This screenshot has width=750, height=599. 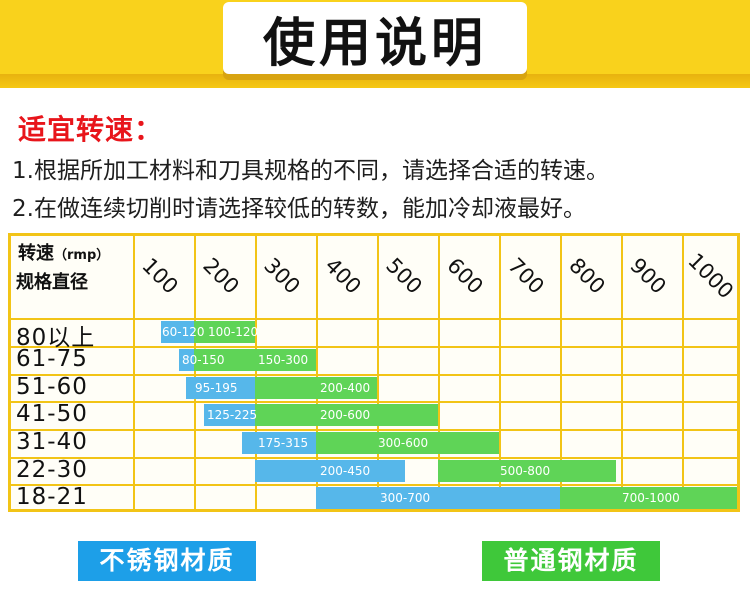 What do you see at coordinates (82, 255) in the screenshot?
I see `corner-unit-label: （rmp）` at bounding box center [82, 255].